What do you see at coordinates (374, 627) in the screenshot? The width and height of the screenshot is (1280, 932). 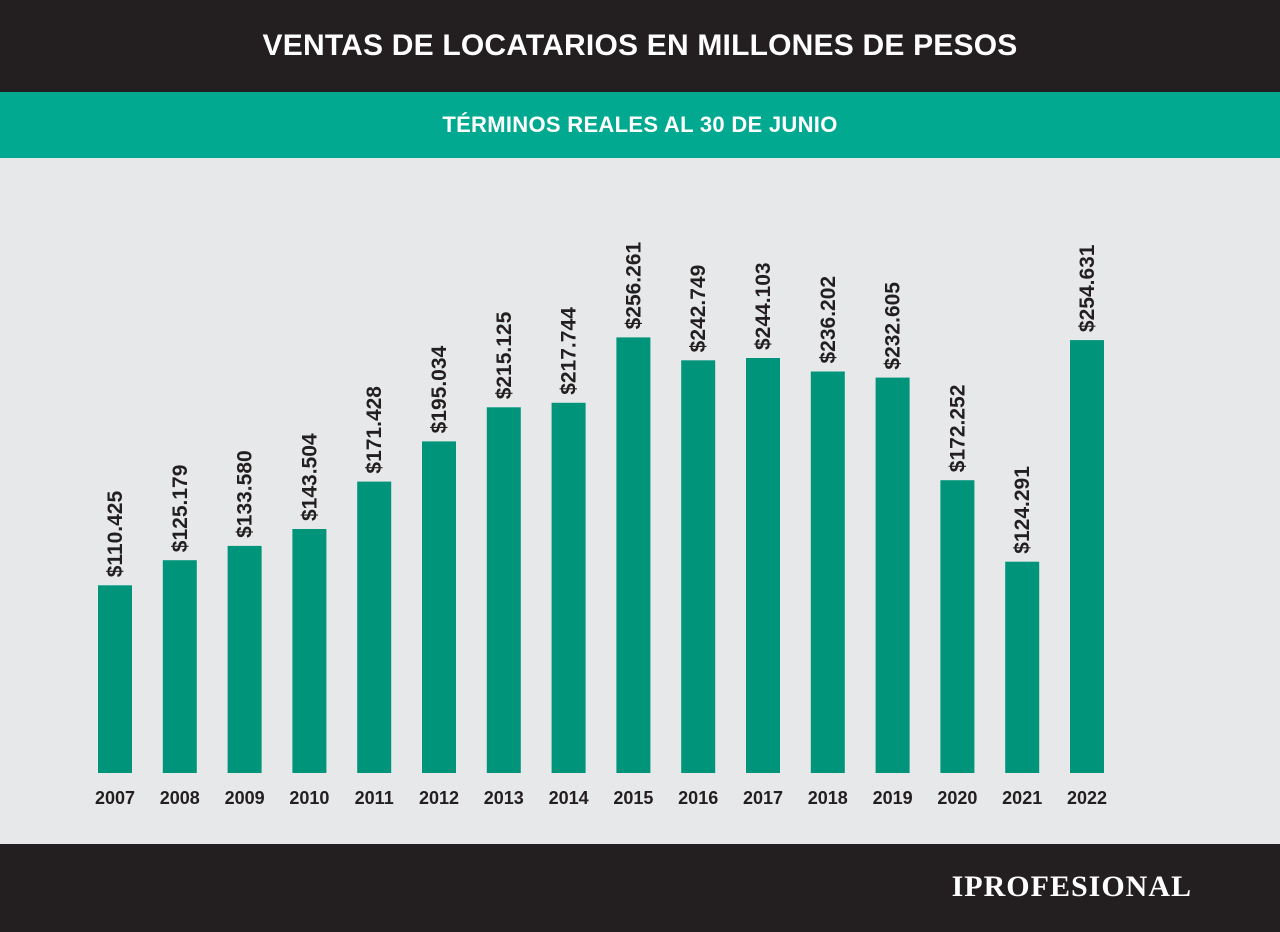 I see `bar-2011` at bounding box center [374, 627].